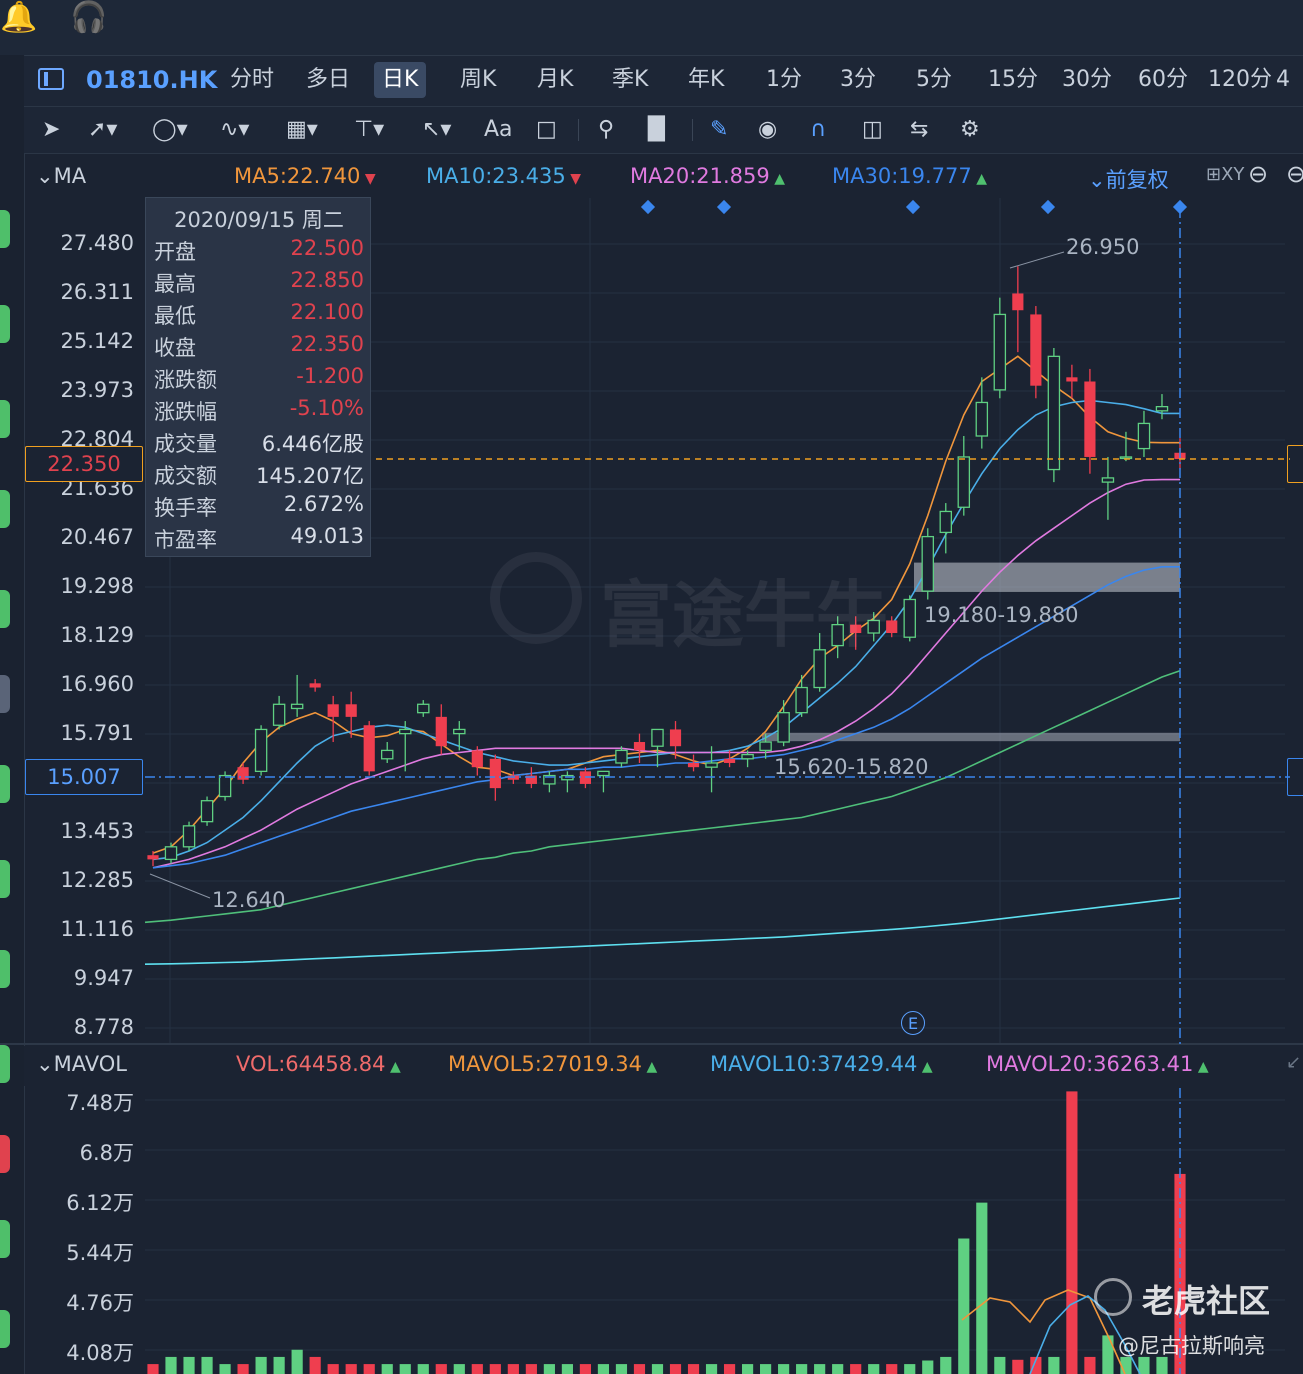 This screenshot has width=1303, height=1374. What do you see at coordinates (51, 79) in the screenshot?
I see `panel-toggle-icon` at bounding box center [51, 79].